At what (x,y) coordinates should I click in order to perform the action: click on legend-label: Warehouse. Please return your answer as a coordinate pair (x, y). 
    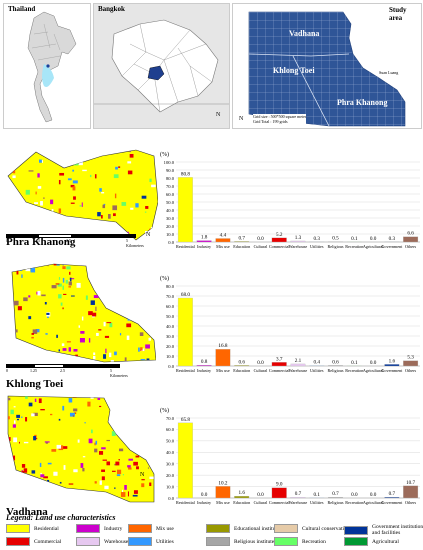
    Looking at the image, I should click on (116, 541).